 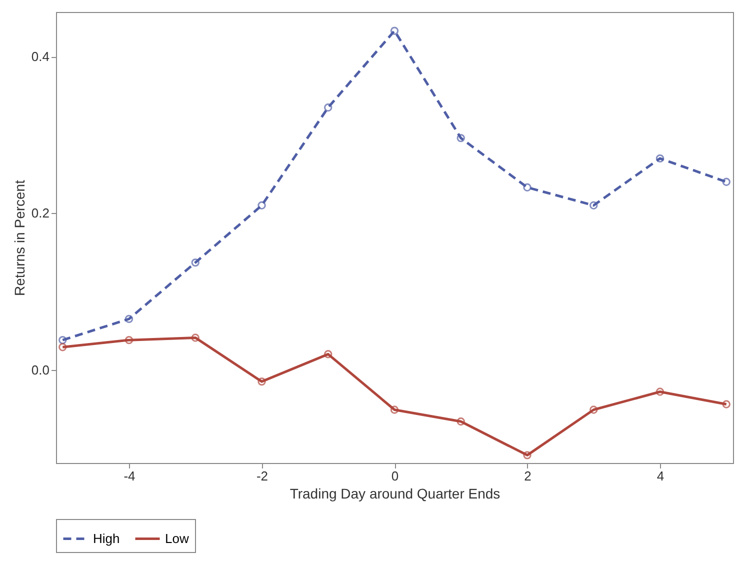 I want to click on y-tick-label: 0.0, so click(x=40, y=370).